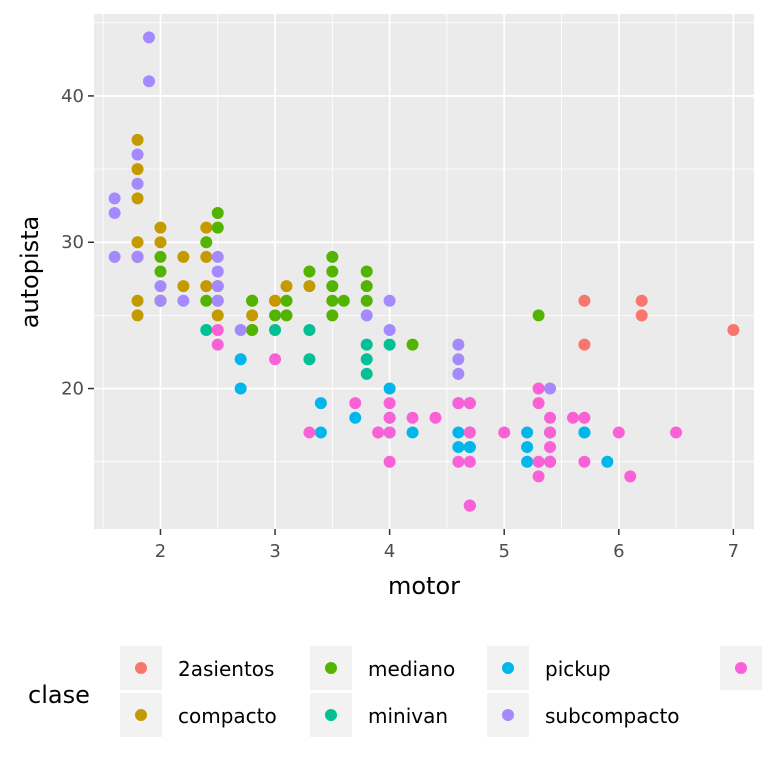  What do you see at coordinates (274, 551) in the screenshot?
I see `x-tick-label: 3` at bounding box center [274, 551].